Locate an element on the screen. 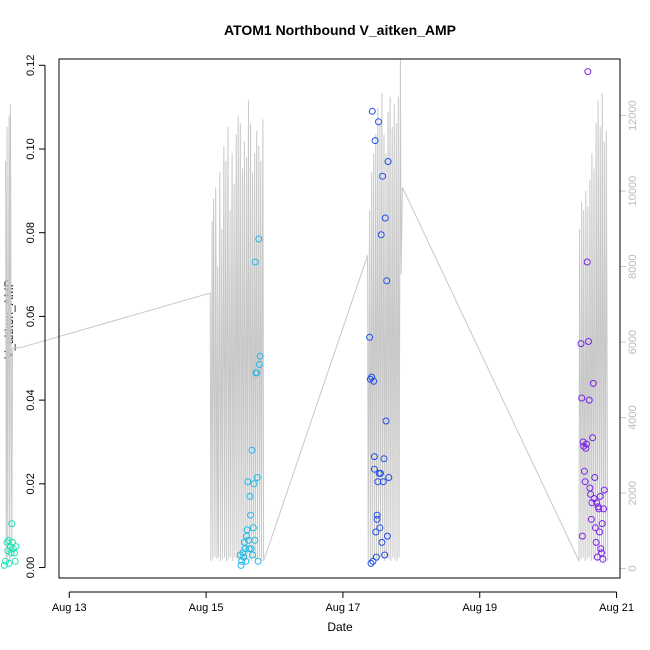 Image resolution: width=650 pixels, height=650 pixels. secondary-tick-label: 12000 is located at coordinates (633, 115).